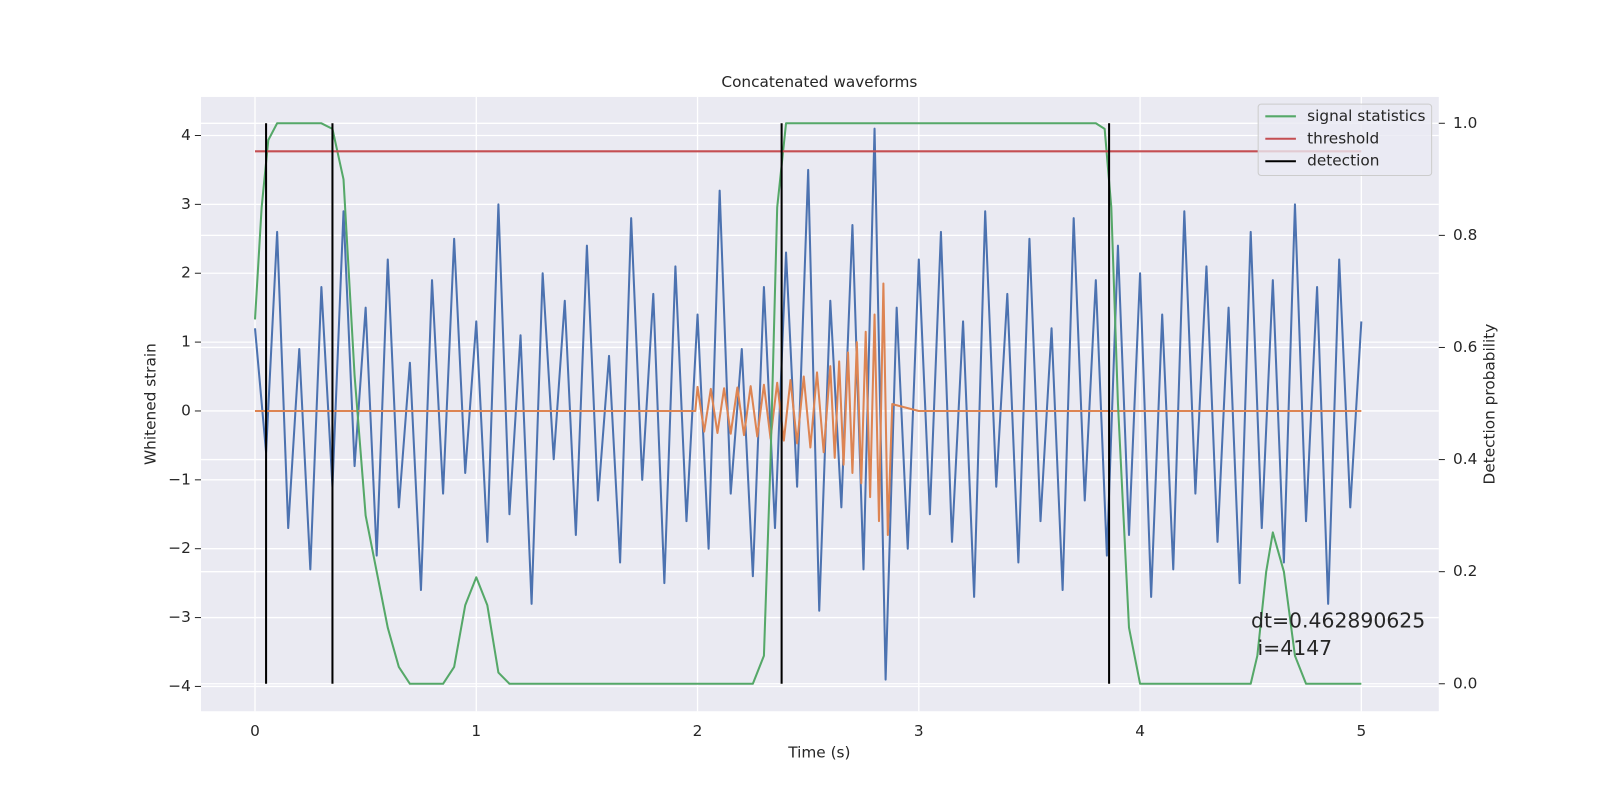 Image resolution: width=1600 pixels, height=800 pixels. Describe the element at coordinates (1489, 404) in the screenshot. I see `y2-axis-label: Detection probability` at that location.